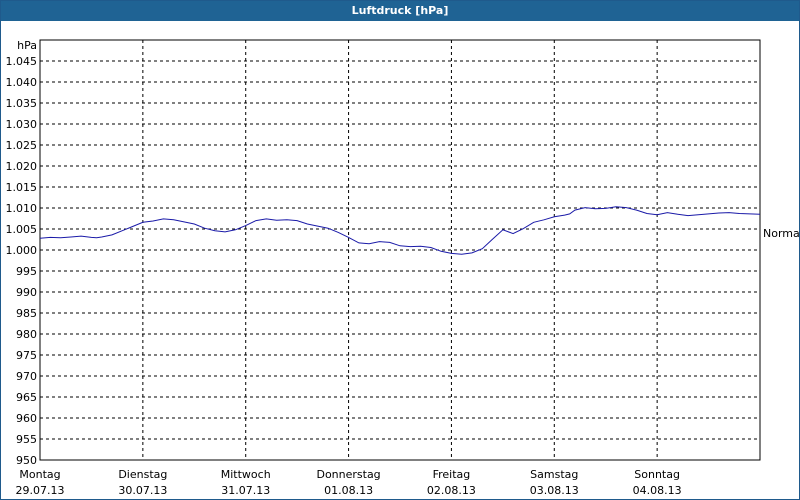  I want to click on y-tick-label: 965, so click(26, 397).